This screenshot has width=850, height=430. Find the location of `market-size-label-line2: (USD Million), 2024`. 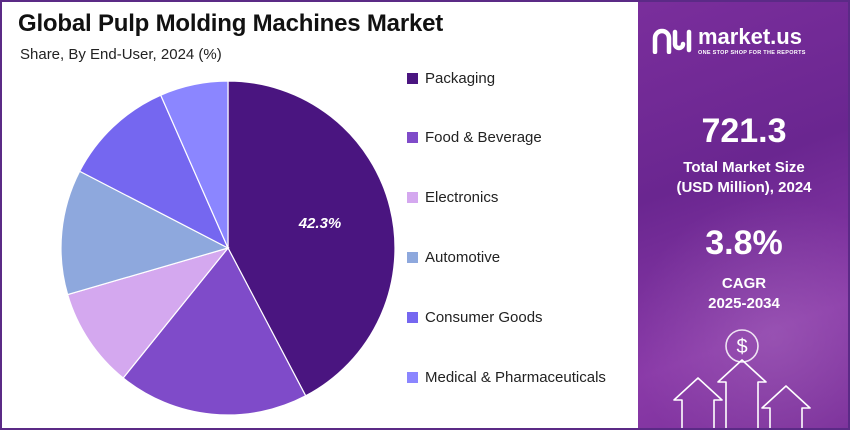

market-size-label-line2: (USD Million), 2024 is located at coordinates (744, 187).